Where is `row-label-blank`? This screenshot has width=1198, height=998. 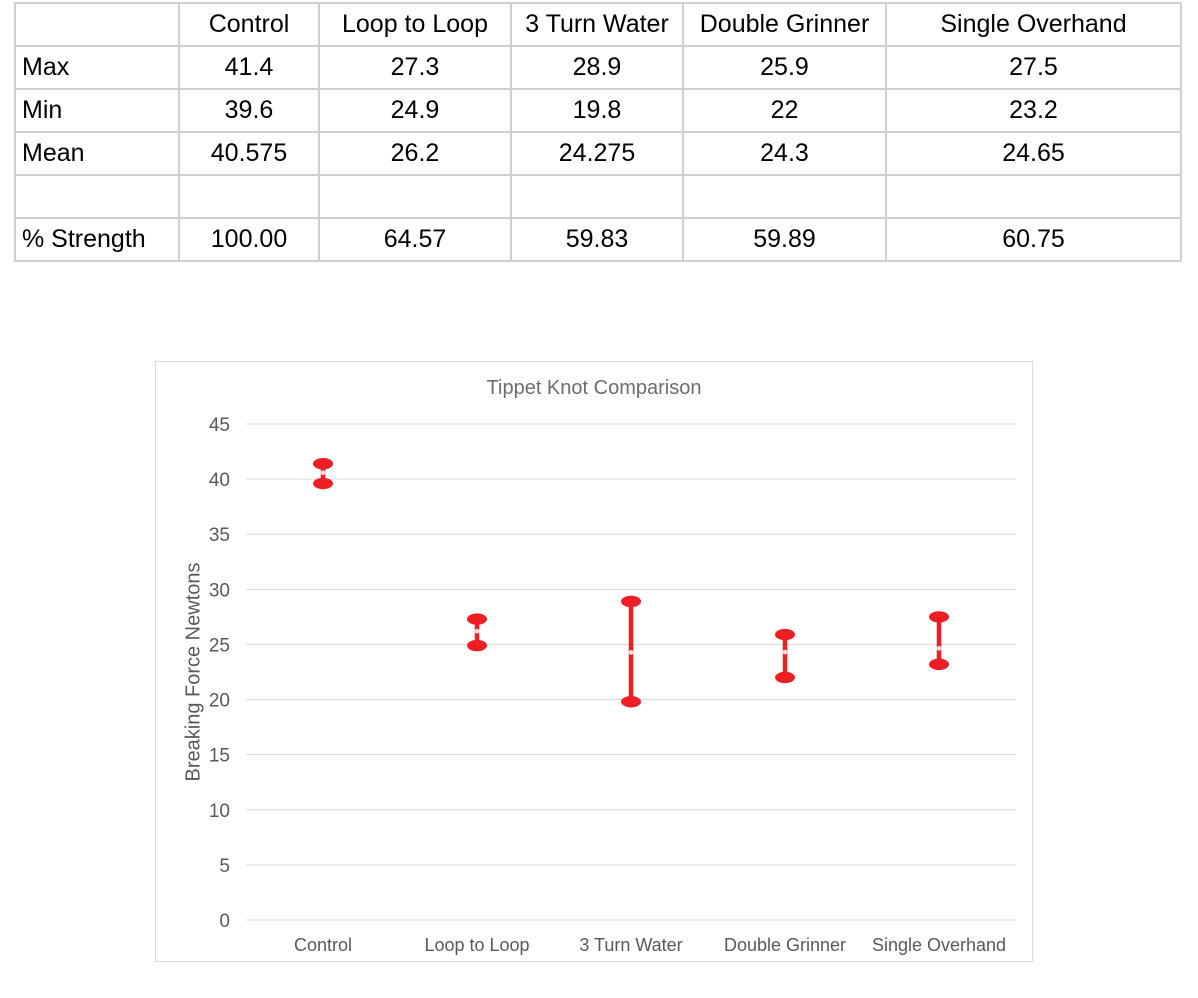
row-label-blank is located at coordinates (97, 196).